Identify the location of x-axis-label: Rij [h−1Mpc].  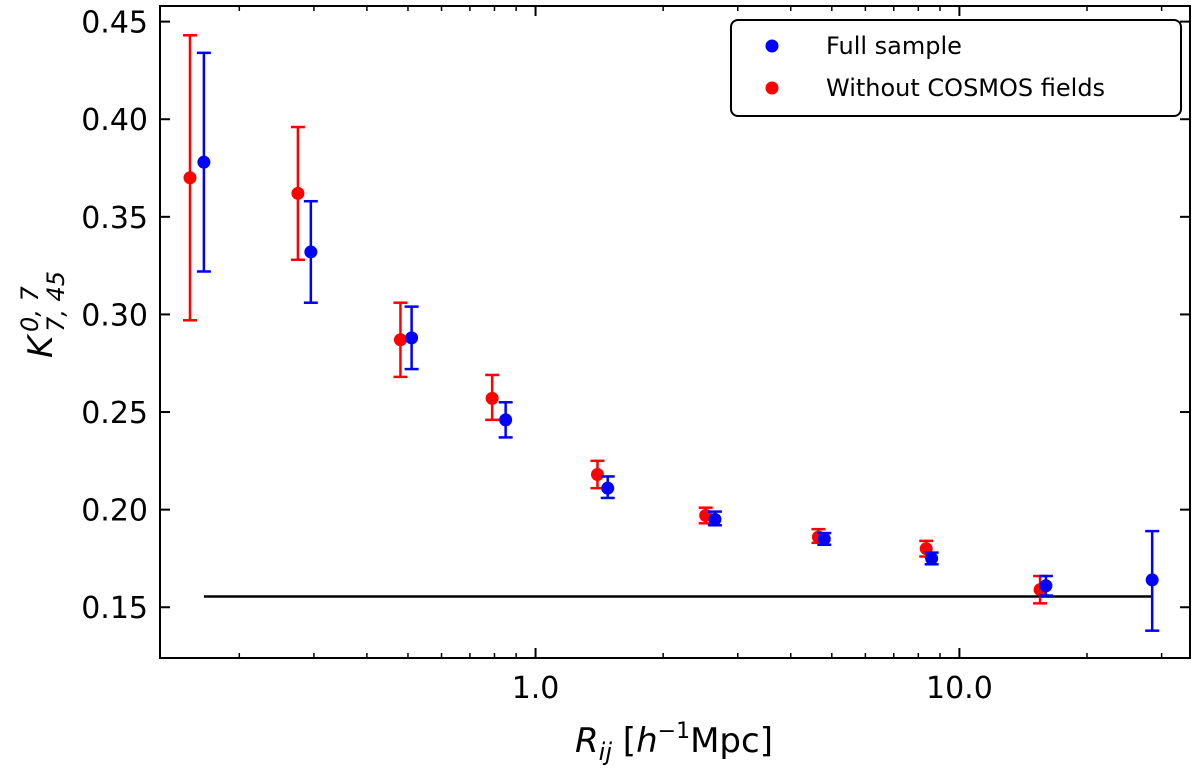
(674, 742).